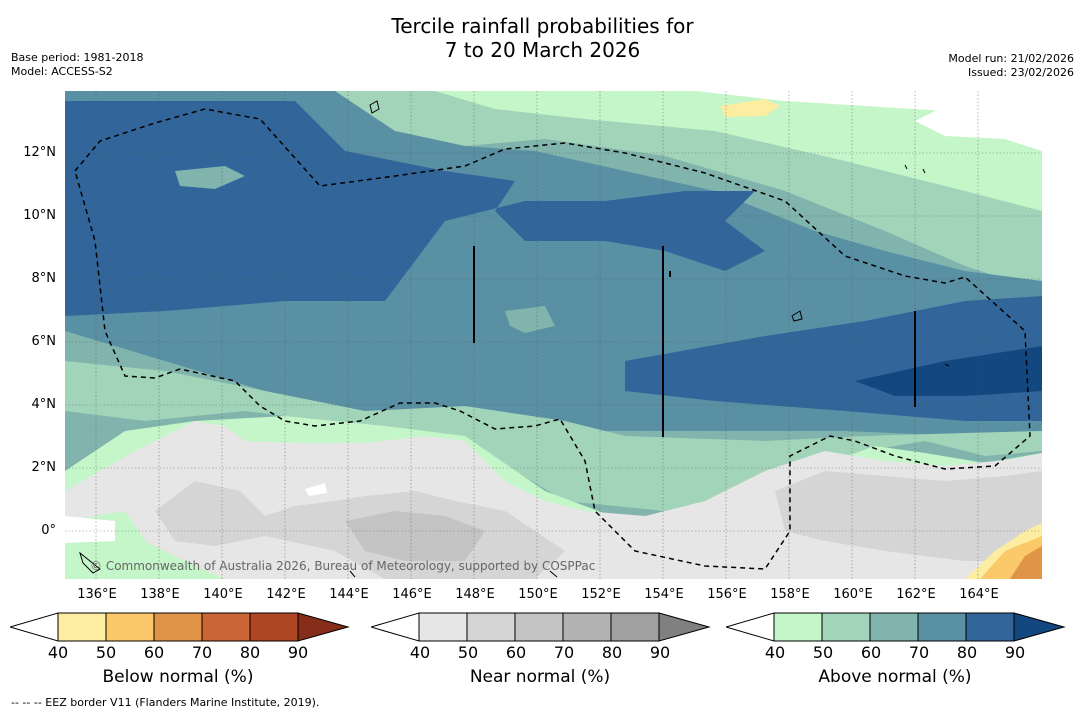 The width and height of the screenshot is (1085, 713). I want to click on zone-white-gap, so click(316, 489).